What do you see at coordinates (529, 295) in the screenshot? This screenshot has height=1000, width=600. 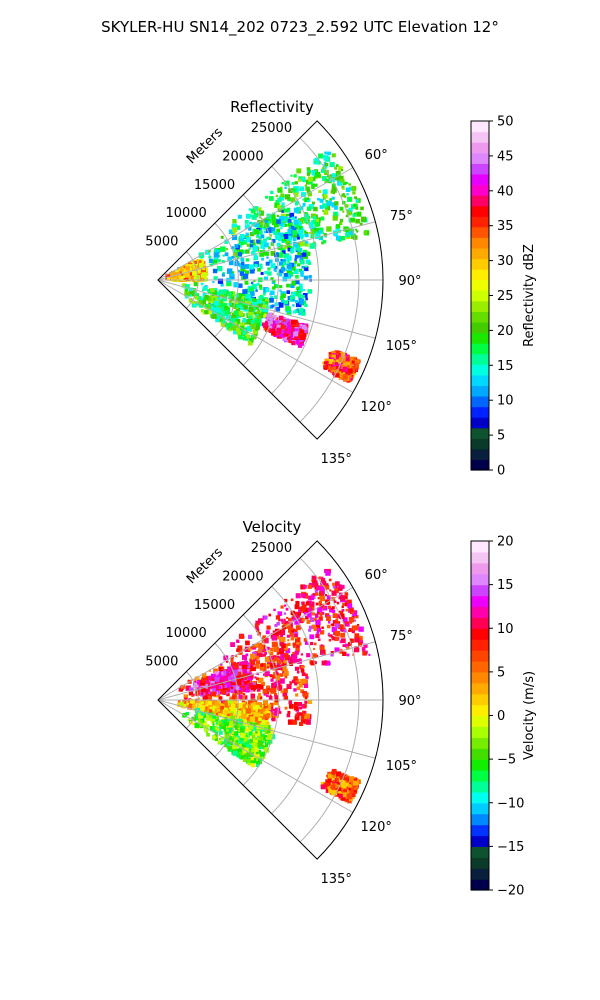 I see `colorbar-label: Reflectivity dBZ` at bounding box center [529, 295].